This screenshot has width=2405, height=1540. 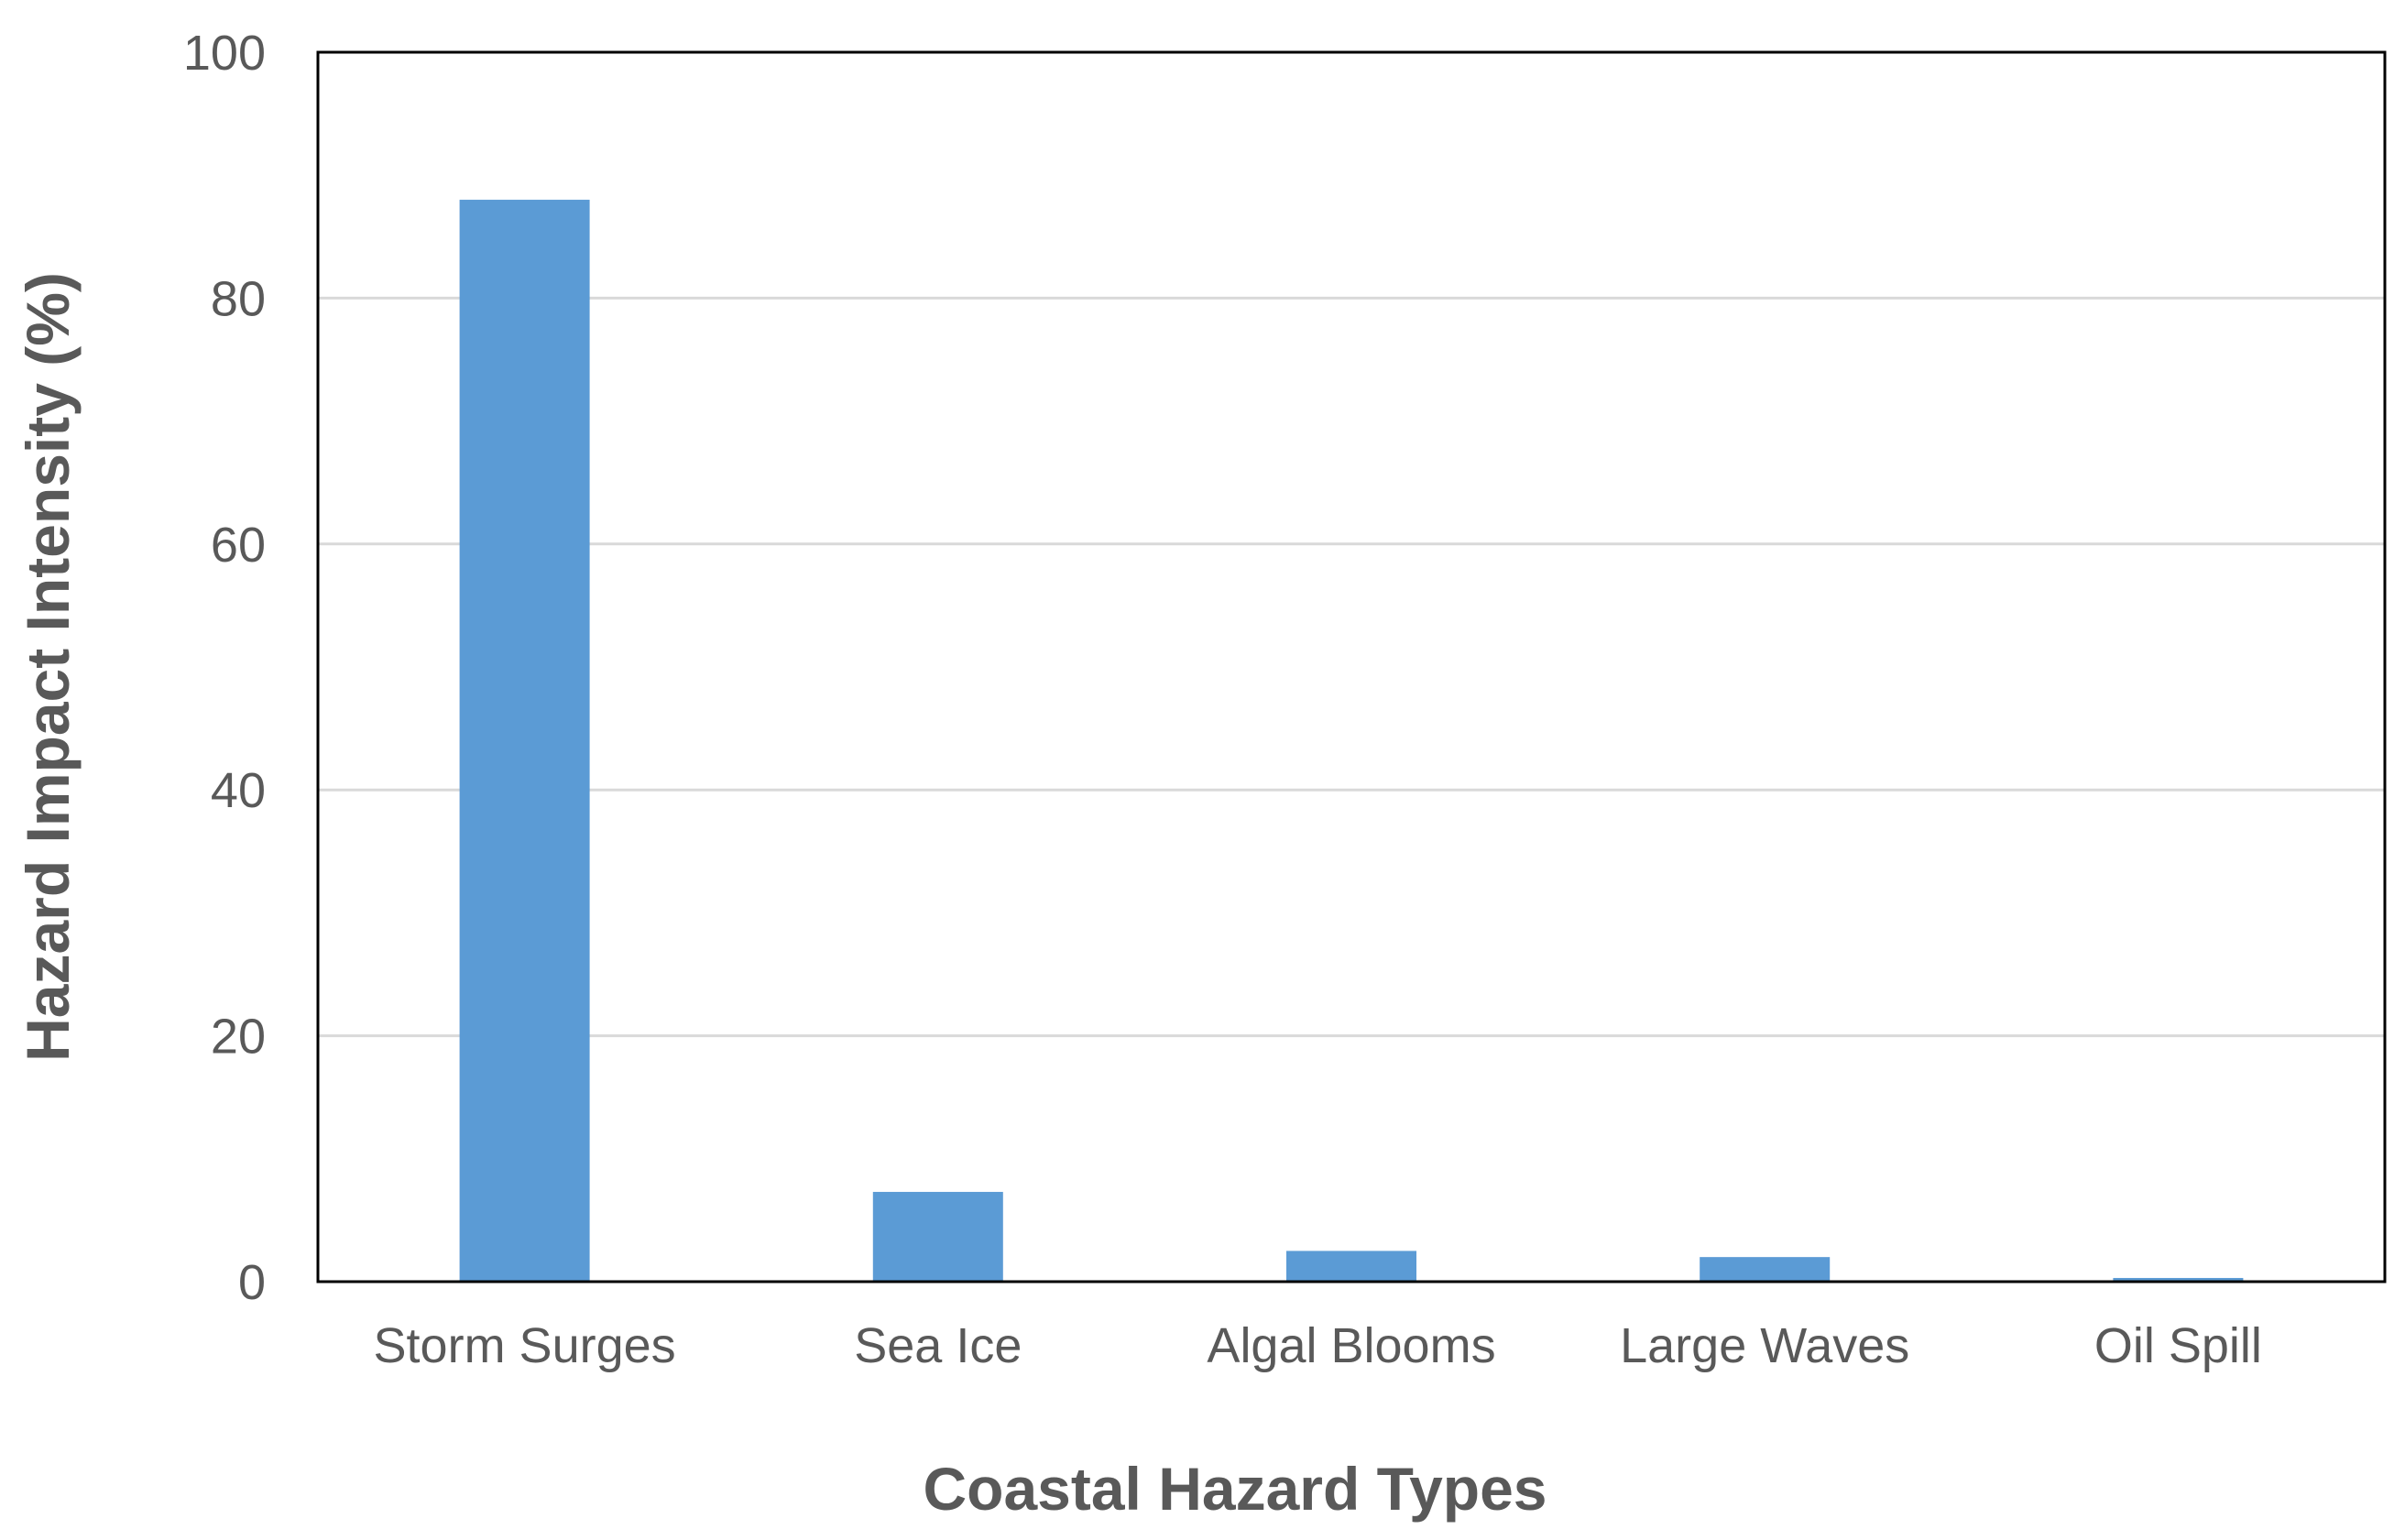 What do you see at coordinates (252, 1283) in the screenshot?
I see `y-tick-label: 0` at bounding box center [252, 1283].